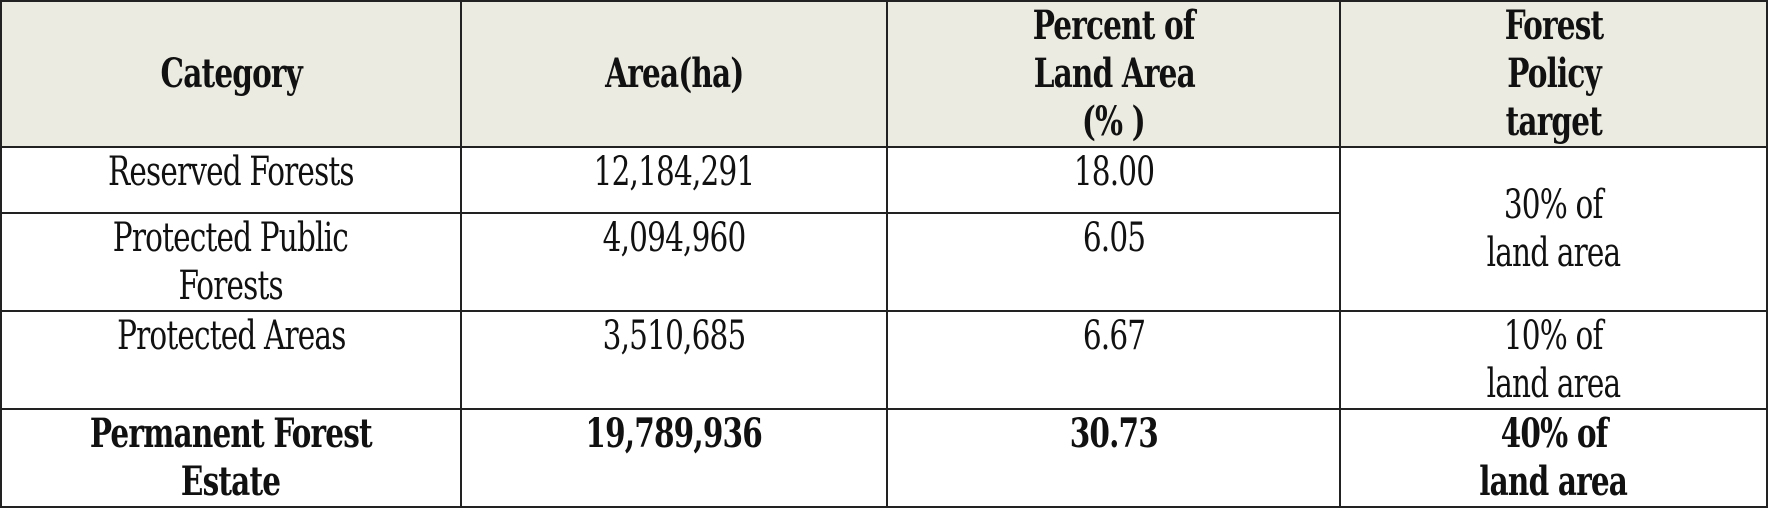  What do you see at coordinates (1114, 262) in the screenshot?
I see `cell-percent: 6.05` at bounding box center [1114, 262].